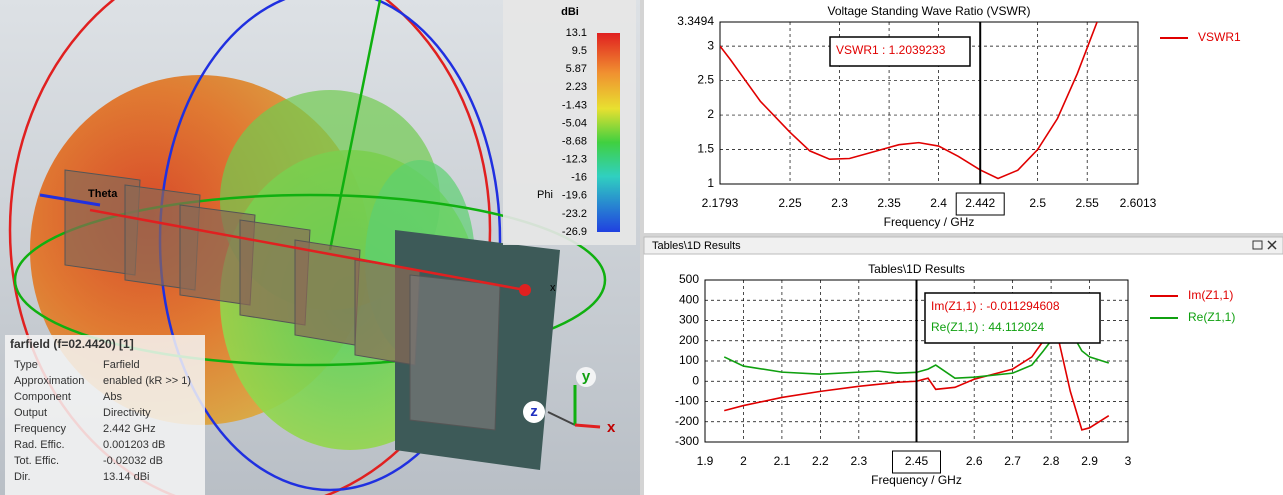  What do you see at coordinates (72, 344) in the screenshot?
I see `info-title: farfield (f=02.4420) [1]` at bounding box center [72, 344].